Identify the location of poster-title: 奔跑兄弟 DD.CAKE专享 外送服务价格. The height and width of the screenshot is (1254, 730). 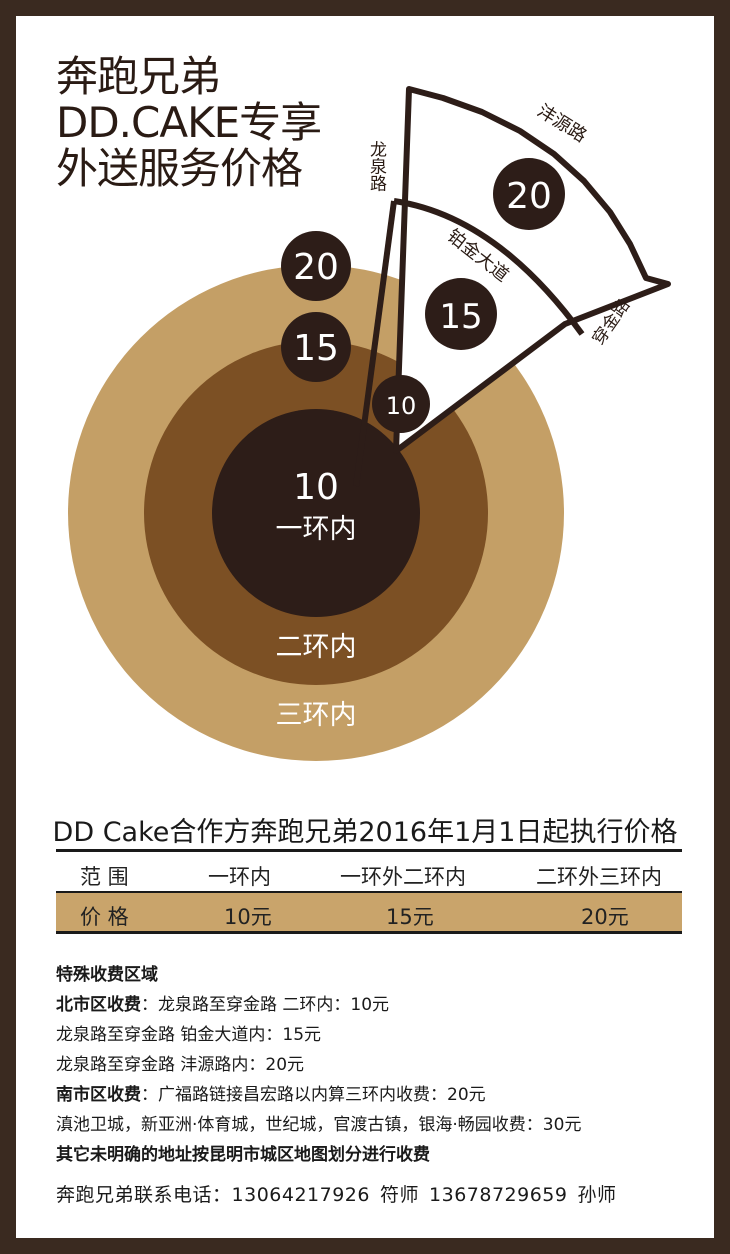
(189, 122).